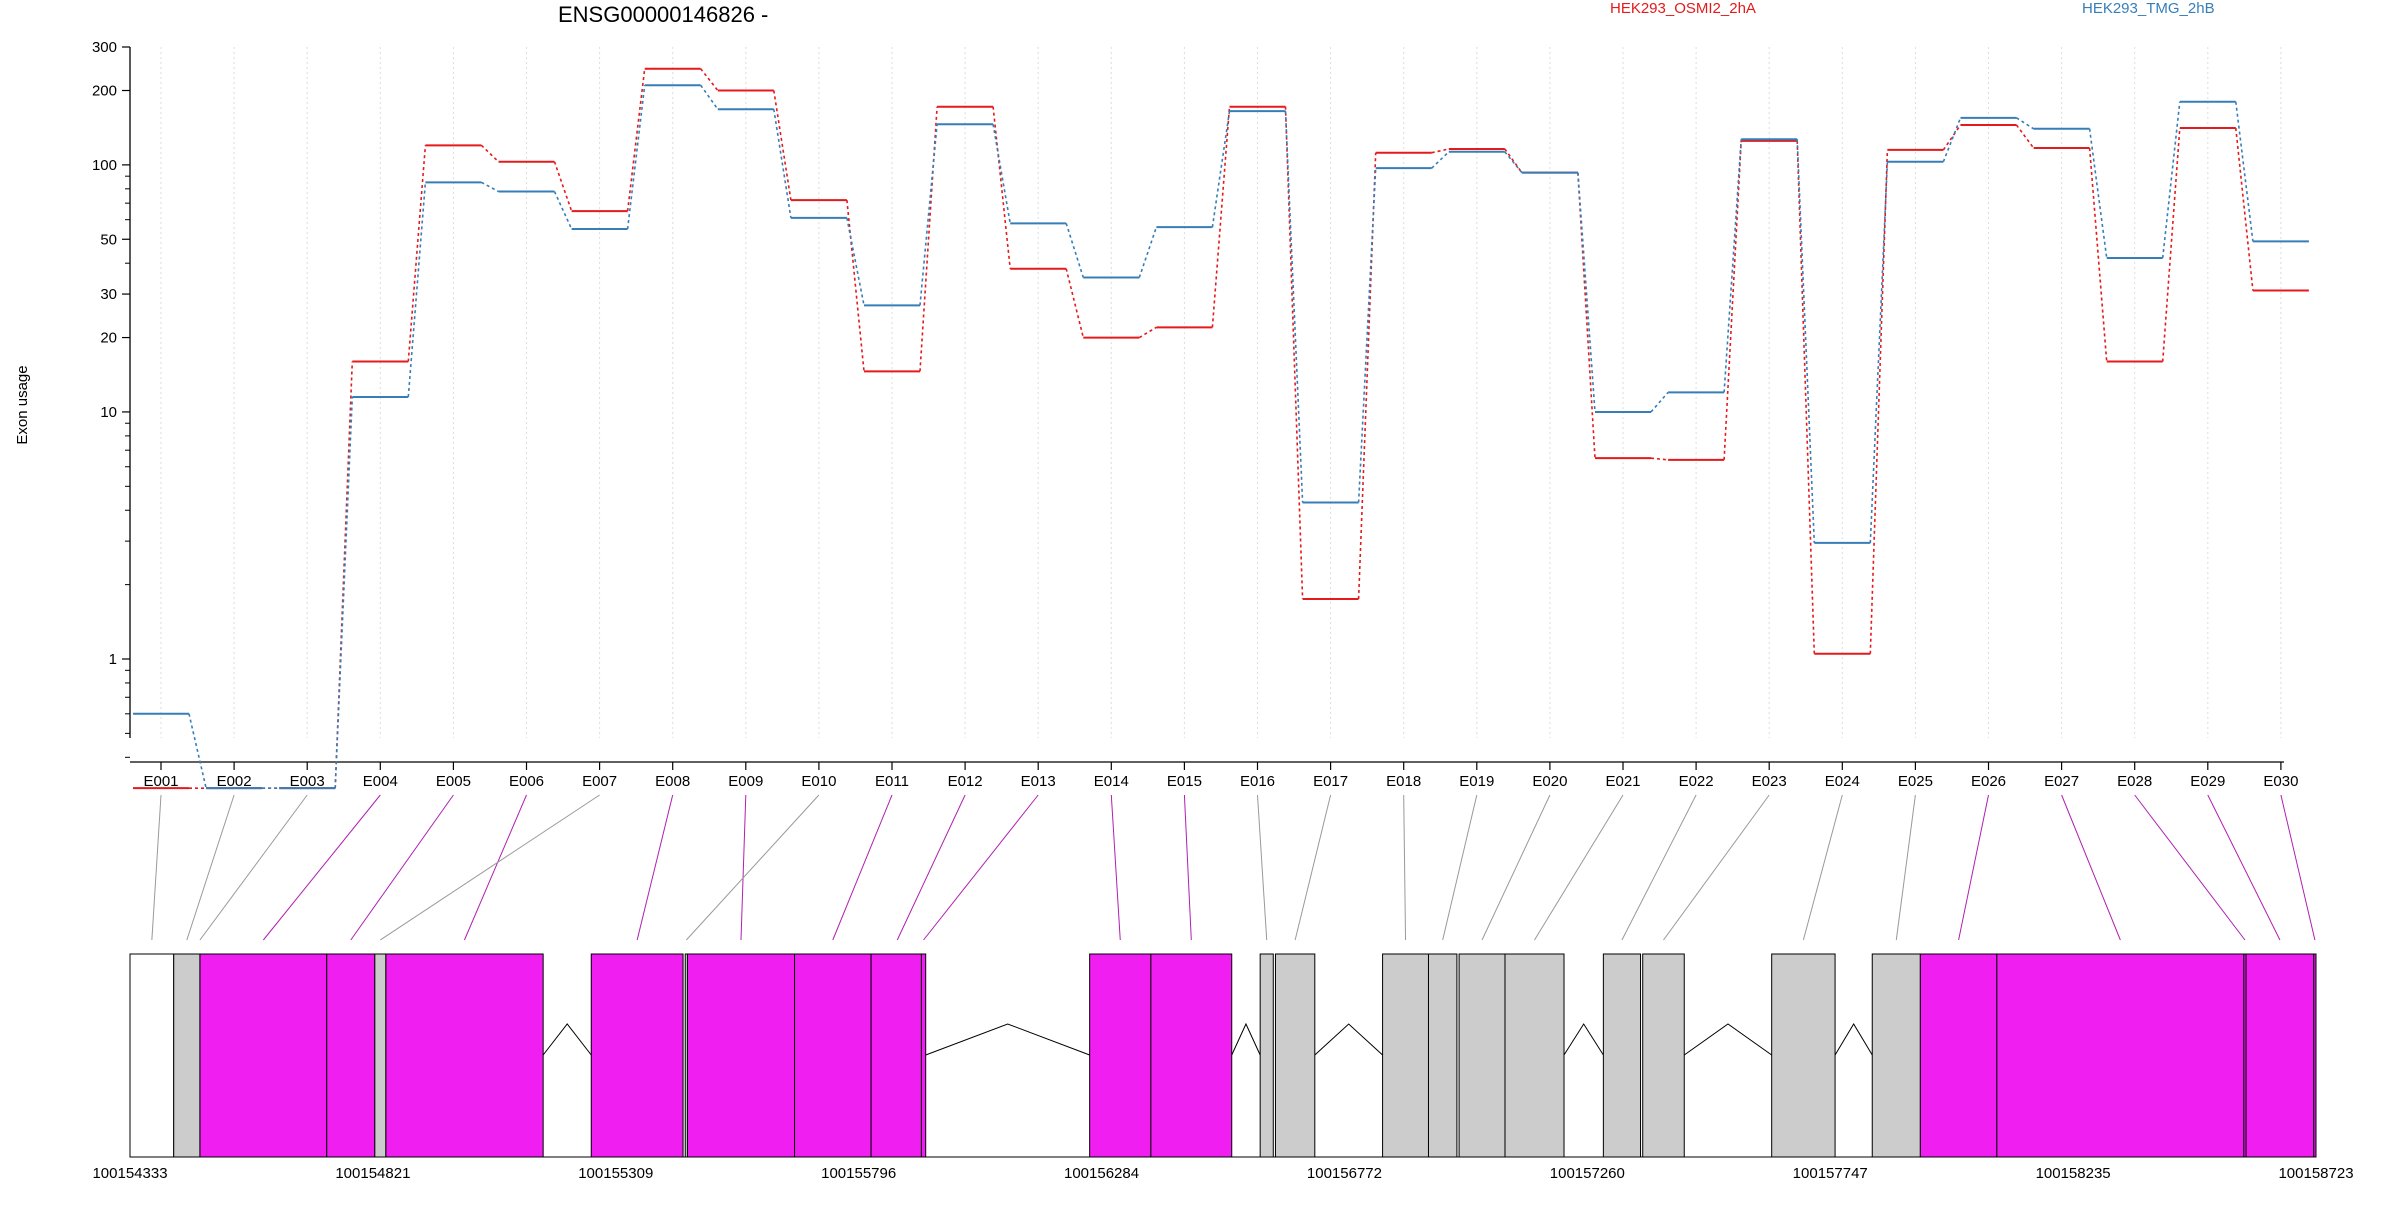  I want to click on x-tick-label-e001: E001, so click(160, 781).